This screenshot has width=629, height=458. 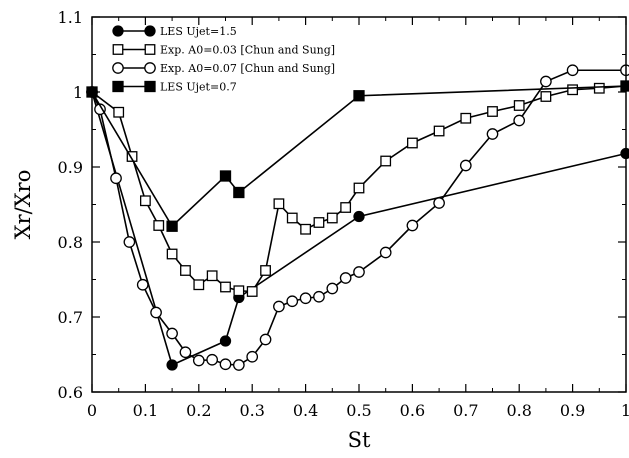 What do you see at coordinates (247, 68) in the screenshot?
I see `legend-label: Exp. A0=0.07 [Chun and Sung]` at bounding box center [247, 68].